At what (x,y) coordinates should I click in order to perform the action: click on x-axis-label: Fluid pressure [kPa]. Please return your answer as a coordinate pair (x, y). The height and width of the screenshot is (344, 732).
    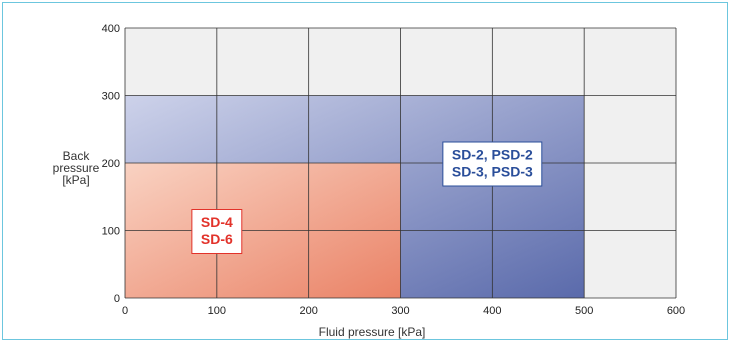
    Looking at the image, I should click on (372, 332).